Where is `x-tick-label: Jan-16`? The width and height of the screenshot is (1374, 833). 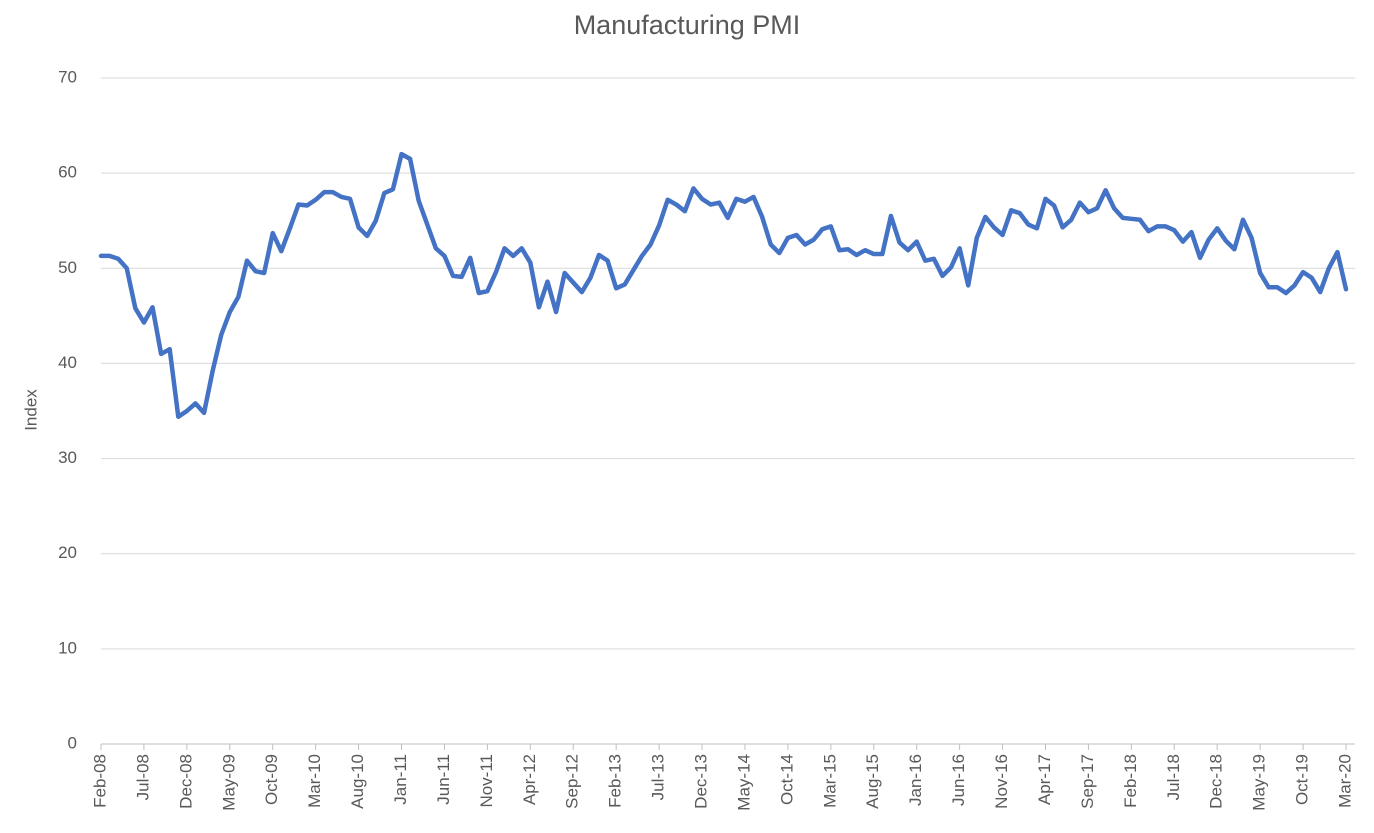
x-tick-label: Jan-16 is located at coordinates (915, 780).